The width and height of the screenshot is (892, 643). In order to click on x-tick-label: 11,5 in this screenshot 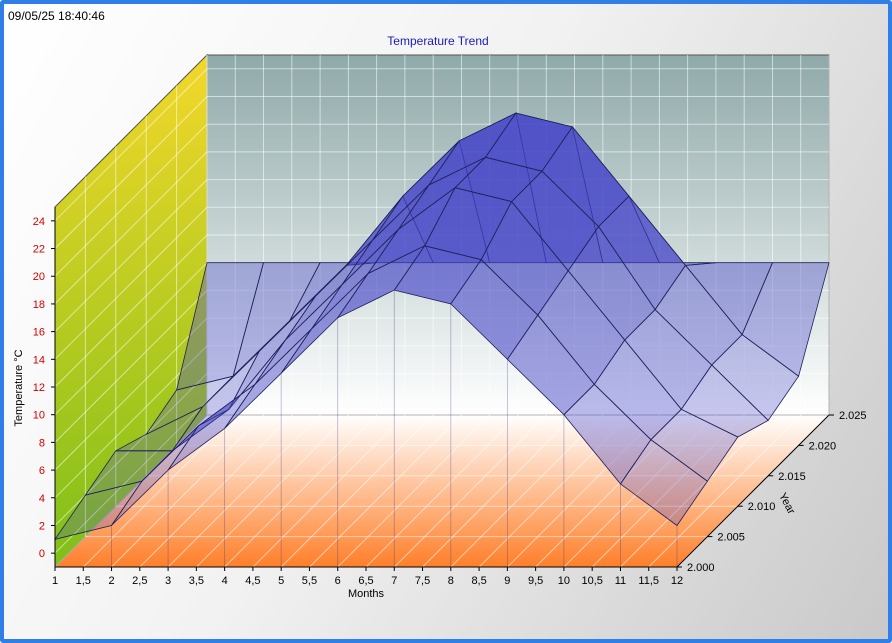, I will do `click(648, 581)`.